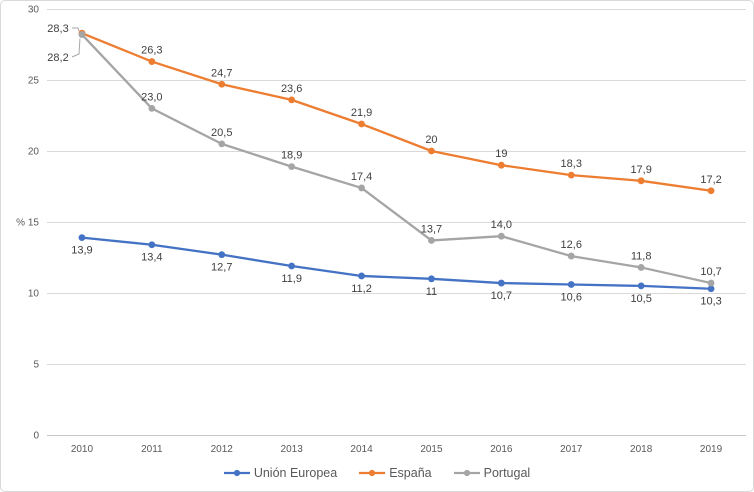  What do you see at coordinates (222, 449) in the screenshot?
I see `x-tick-label-2012: 2012` at bounding box center [222, 449].